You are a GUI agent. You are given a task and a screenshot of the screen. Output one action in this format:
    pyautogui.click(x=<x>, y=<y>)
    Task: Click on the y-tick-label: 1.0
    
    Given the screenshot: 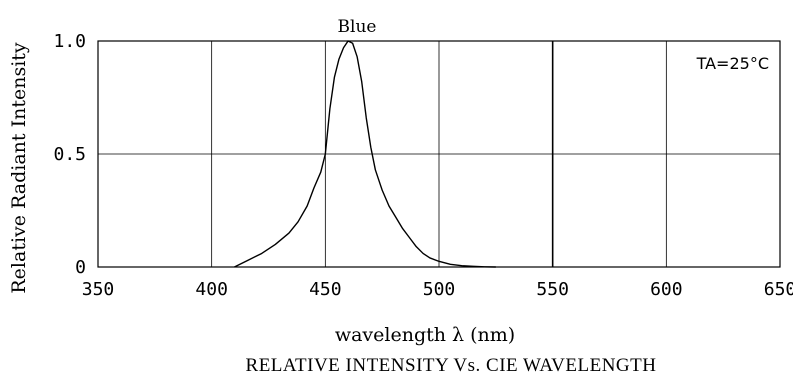 What is the action you would take?
    pyautogui.click(x=69, y=41)
    